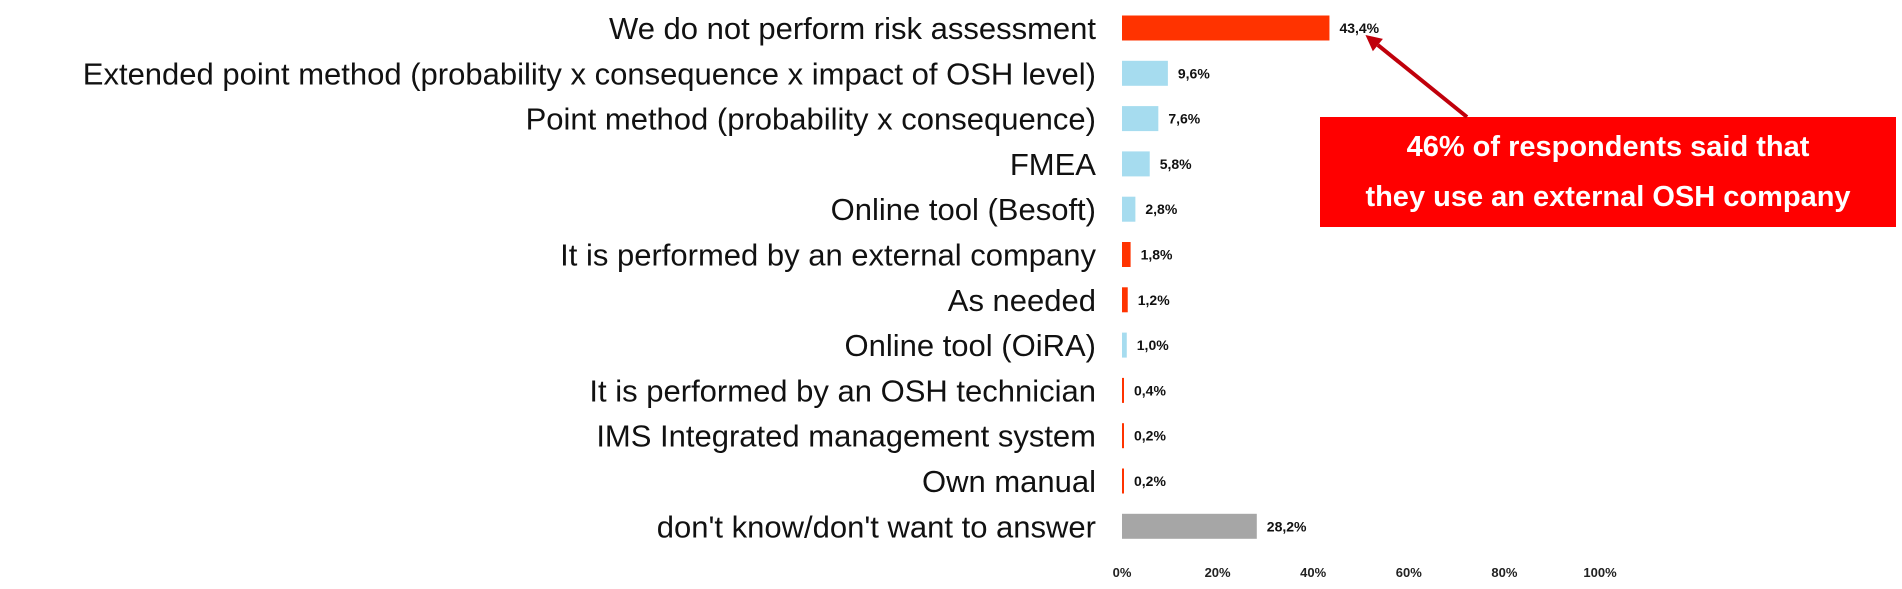 The height and width of the screenshot is (589, 1902). I want to click on category-label: We do not perform risk assessment, so click(852, 28).